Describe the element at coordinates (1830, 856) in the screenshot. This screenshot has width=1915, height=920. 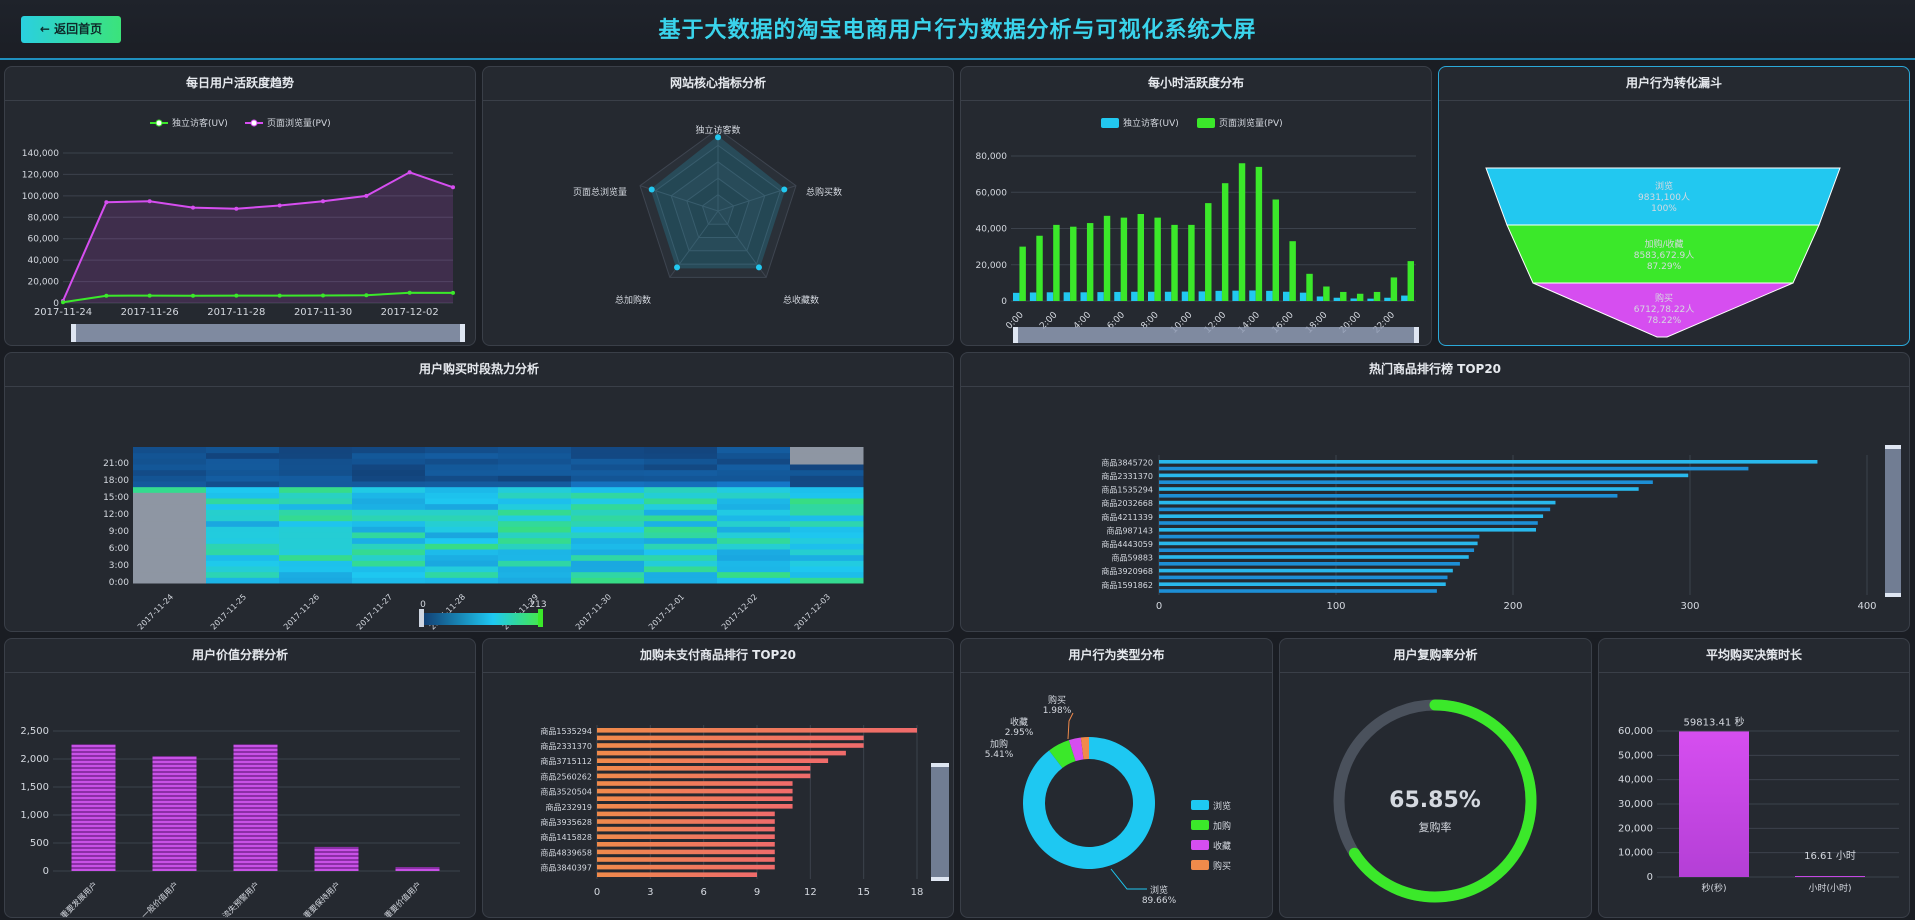
I see `bar-value-label: 16.61 小时` at that location.